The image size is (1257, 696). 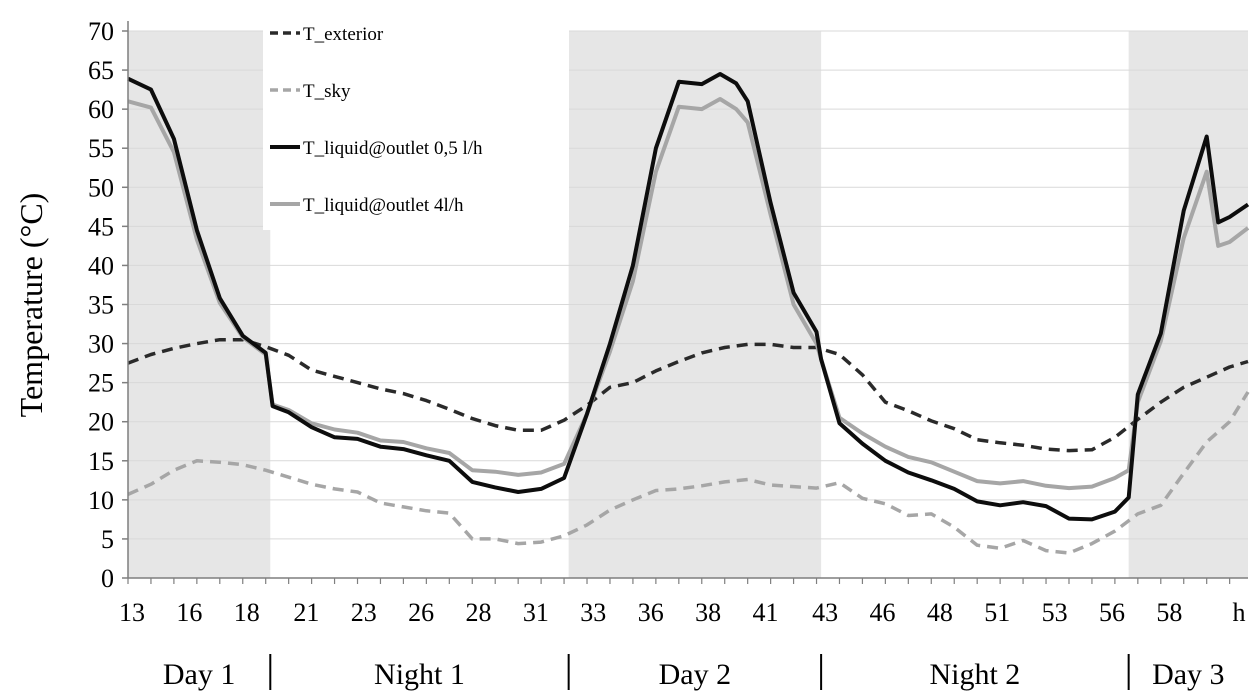 I want to click on y-tick-label-70: 70, so click(x=101, y=31).